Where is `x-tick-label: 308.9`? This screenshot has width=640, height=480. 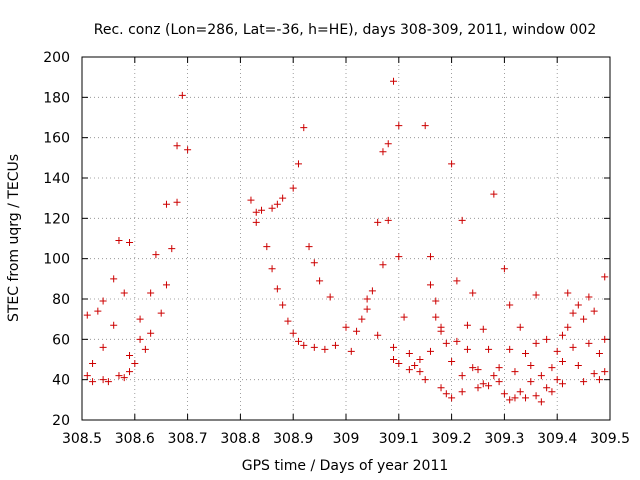
x-tick-label: 308.9 is located at coordinates (293, 439).